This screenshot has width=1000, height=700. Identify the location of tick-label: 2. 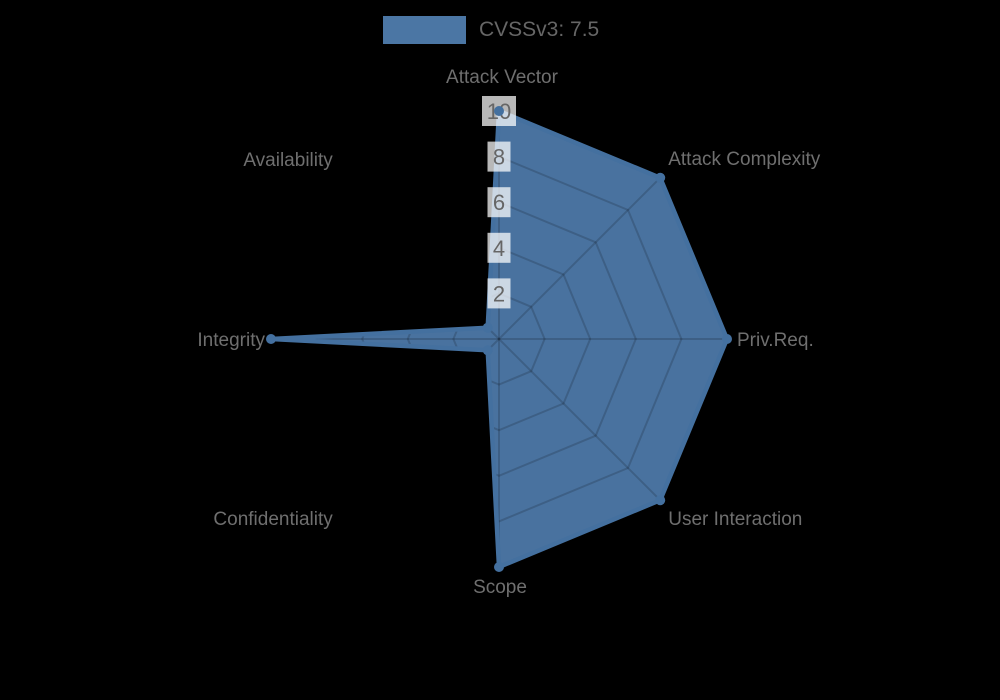
(499, 293).